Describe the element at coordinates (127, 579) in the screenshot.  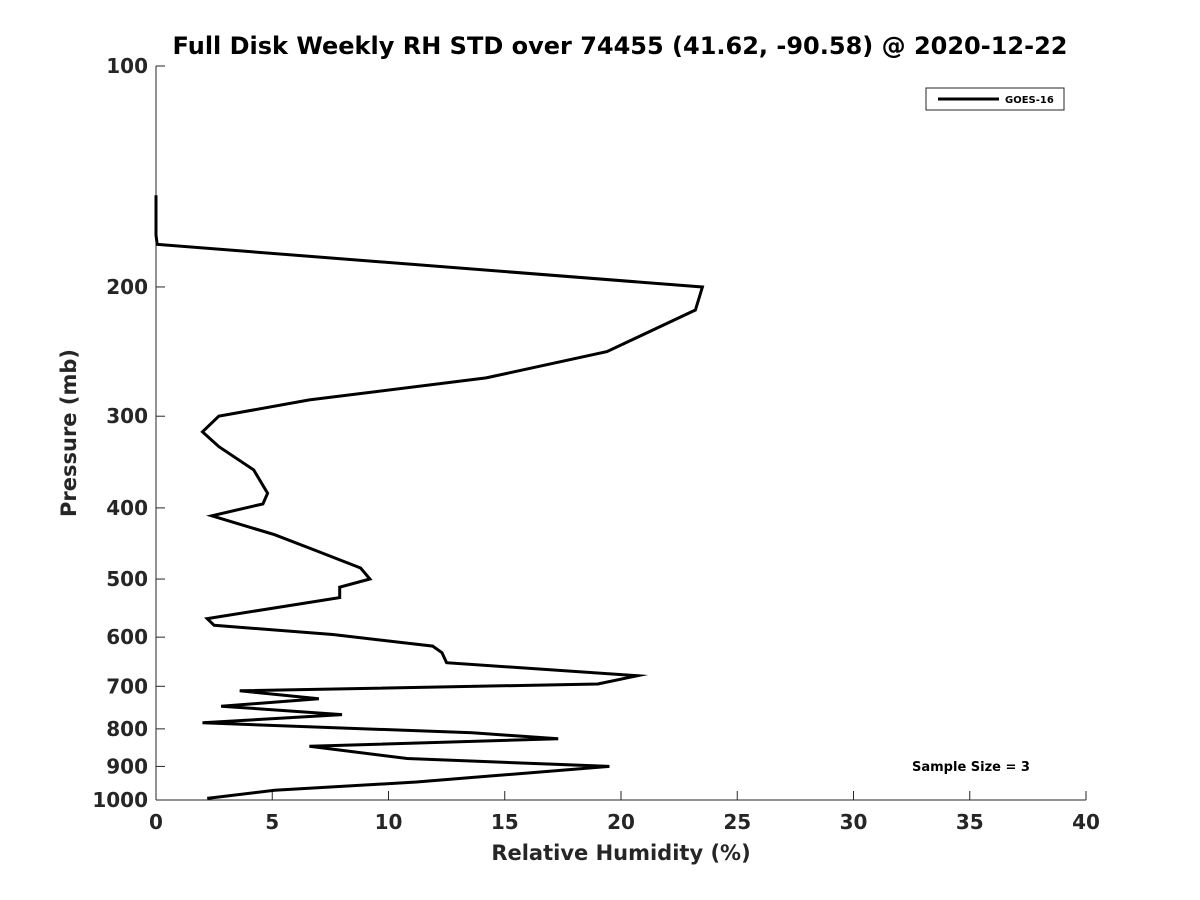
I see `y-tick-label: 500` at that location.